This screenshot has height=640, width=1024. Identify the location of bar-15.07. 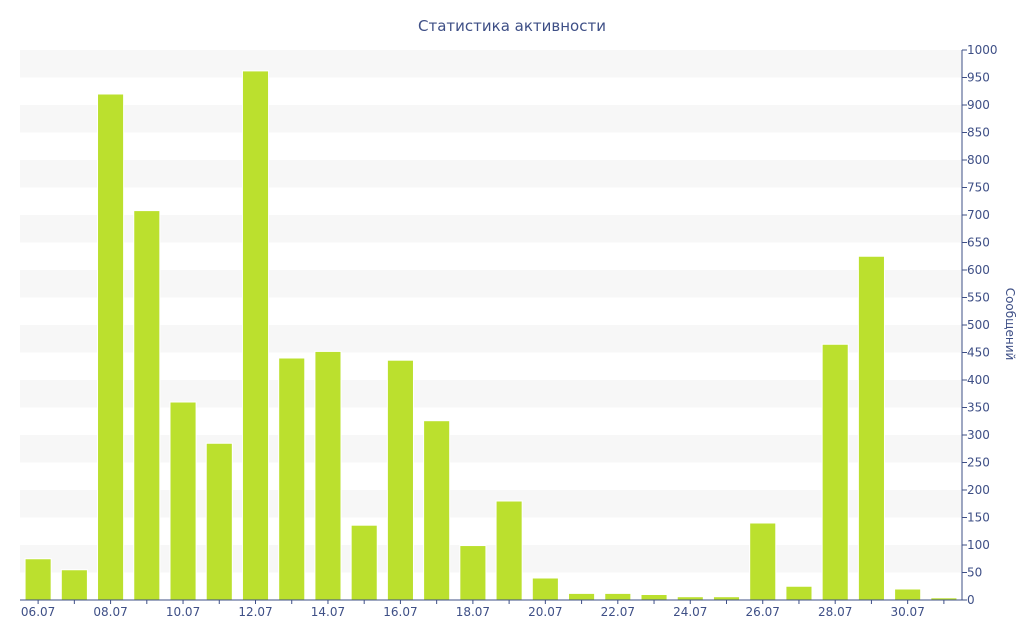
(364, 562).